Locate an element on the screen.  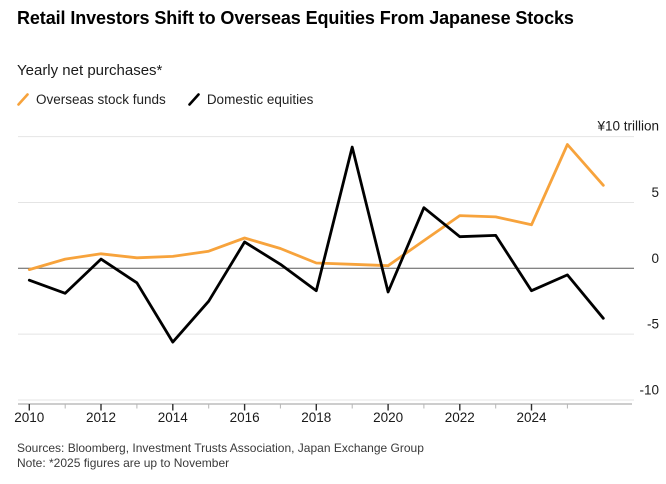
x-tick-label: 2016 is located at coordinates (245, 417).